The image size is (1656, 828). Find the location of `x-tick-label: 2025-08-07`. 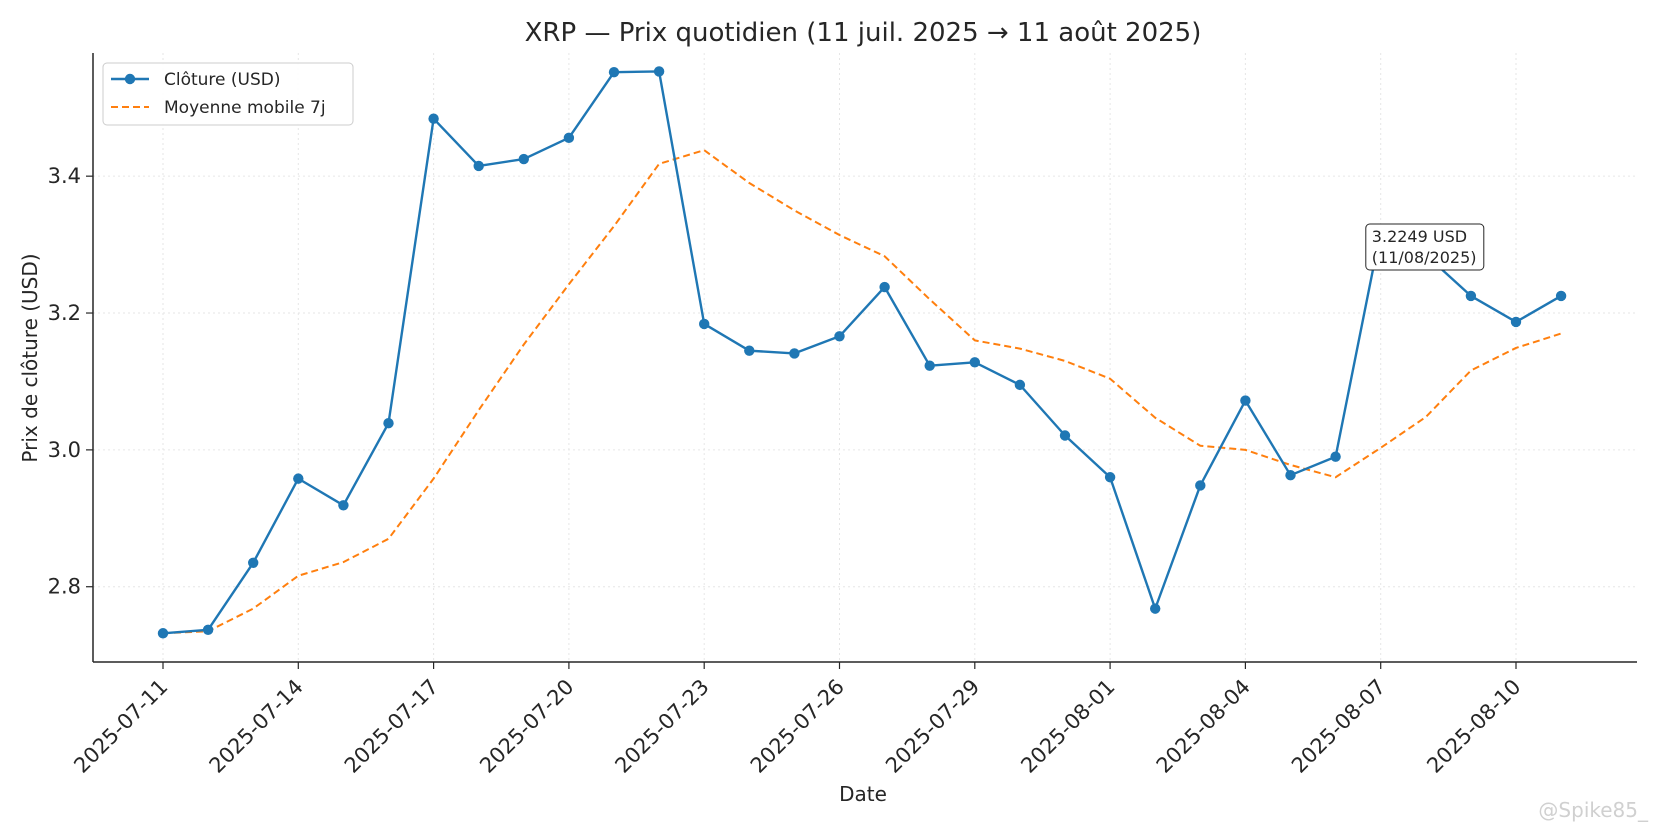

x-tick-label: 2025-08-07 is located at coordinates (1338, 726).